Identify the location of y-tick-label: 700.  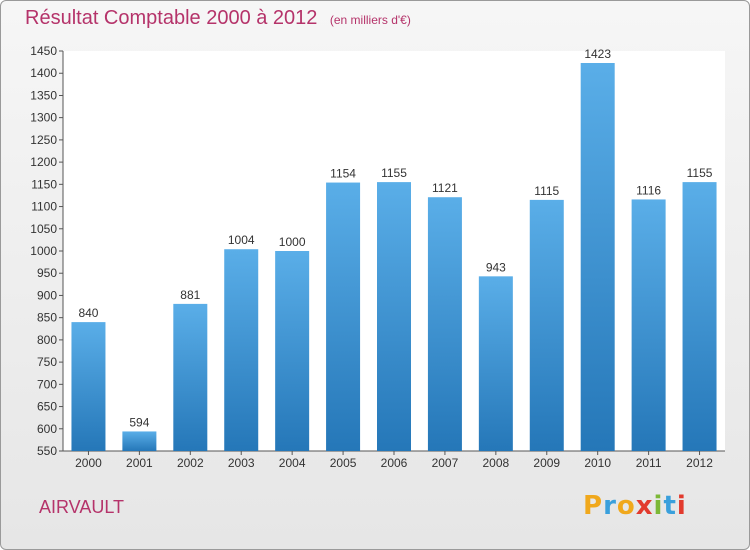
(47, 384).